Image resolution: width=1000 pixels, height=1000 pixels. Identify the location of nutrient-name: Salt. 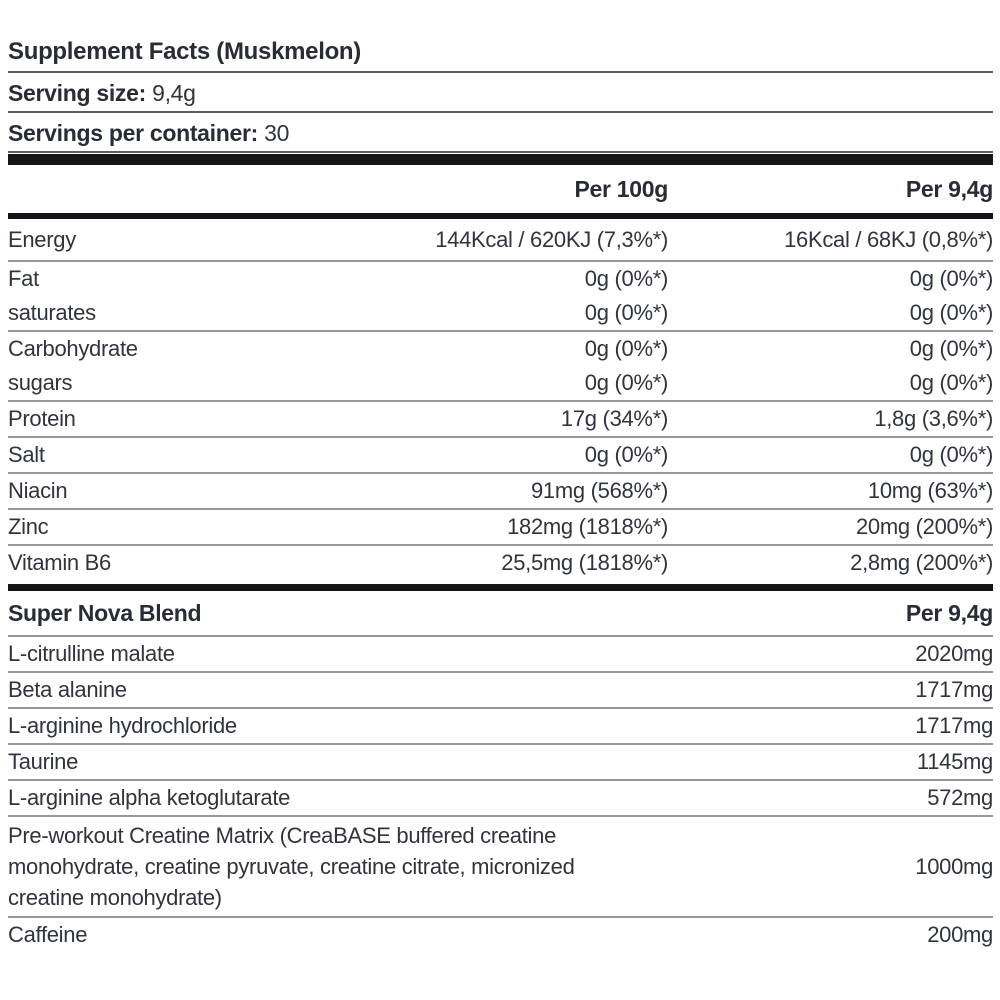
(26, 454).